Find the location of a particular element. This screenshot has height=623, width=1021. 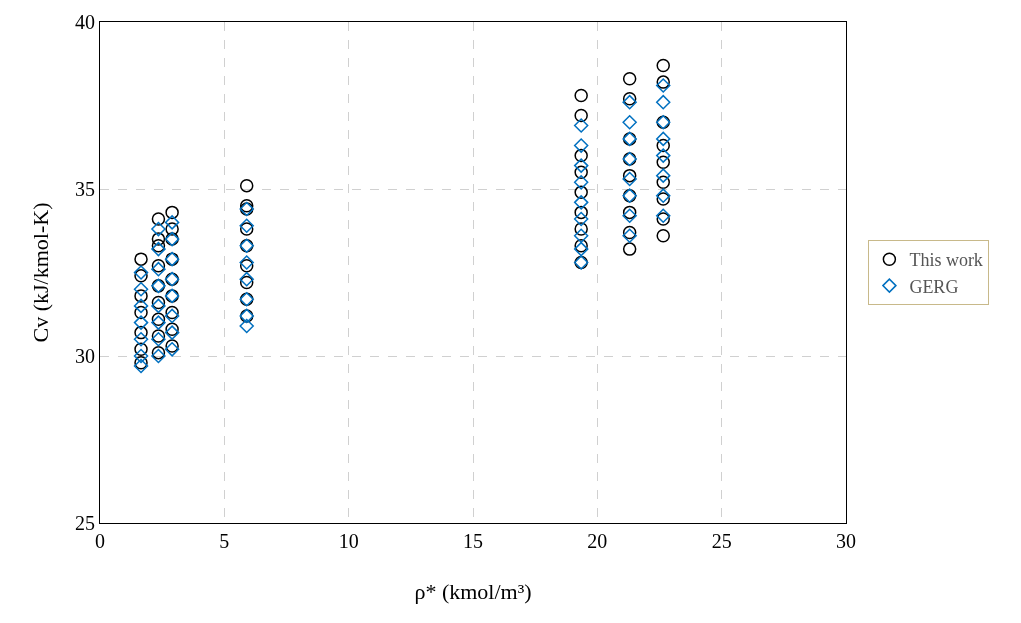

x-tick-label: 0 is located at coordinates (100, 541).